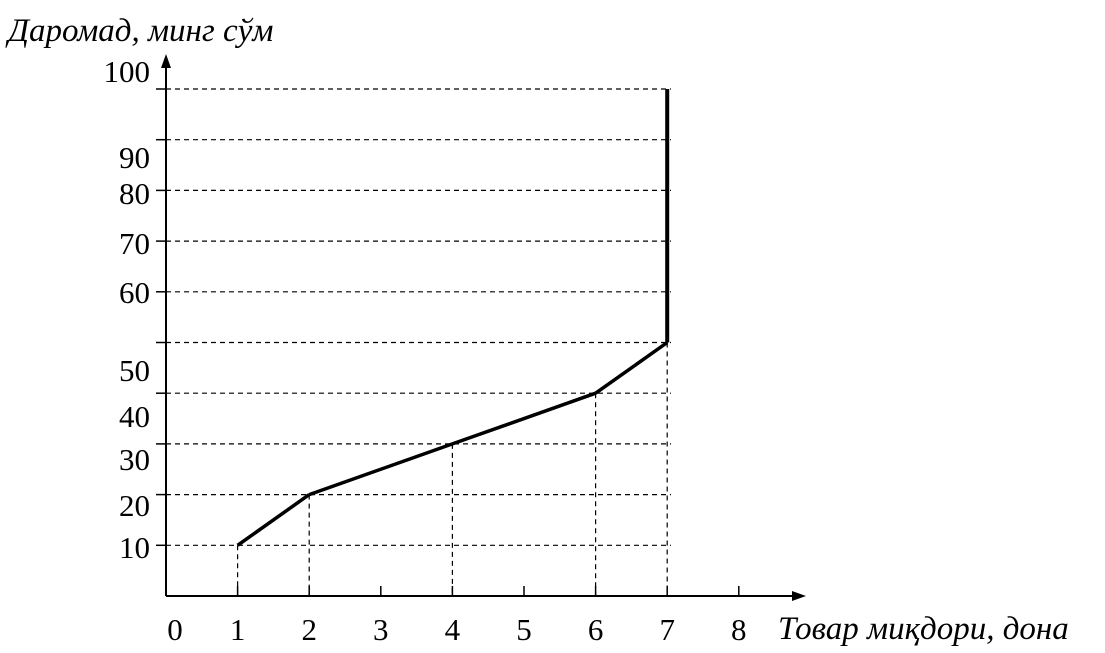 This screenshot has width=1105, height=653. What do you see at coordinates (139, 31) in the screenshot?
I see `y-axis-title: Даромад, минг сўм` at bounding box center [139, 31].